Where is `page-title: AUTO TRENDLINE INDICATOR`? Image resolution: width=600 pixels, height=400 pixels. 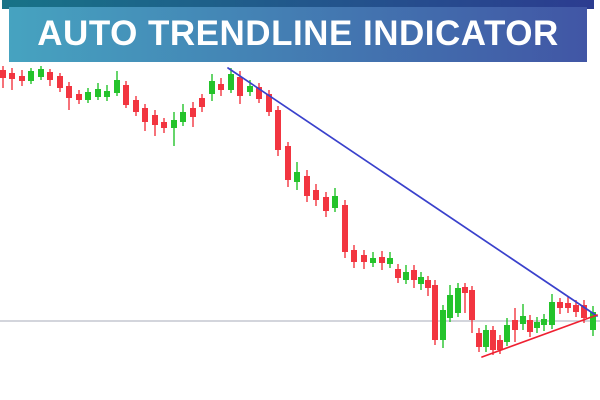
page-title: AUTO TRENDLINE INDICATOR is located at coordinates (298, 33).